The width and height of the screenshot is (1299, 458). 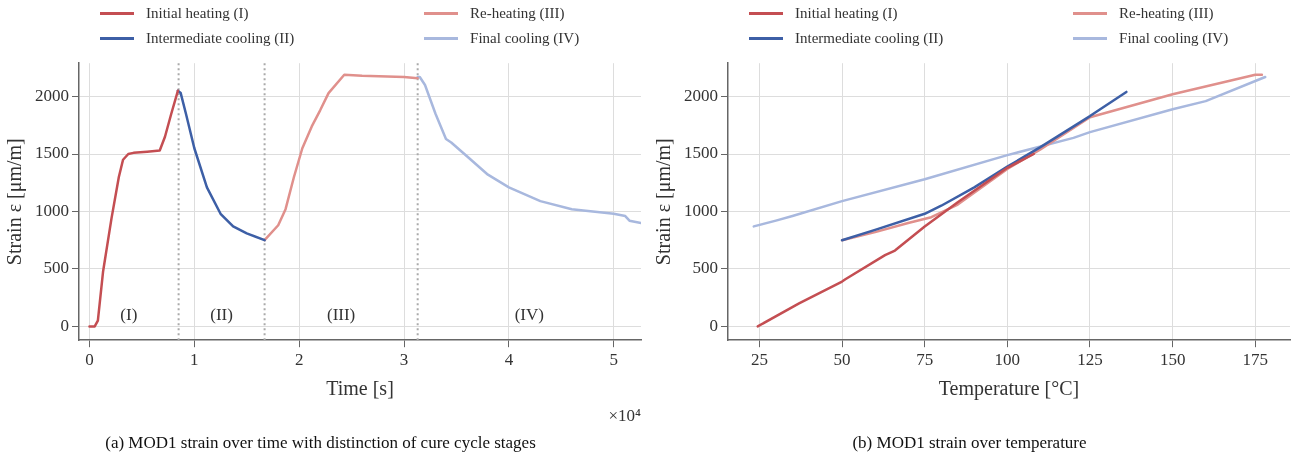 What do you see at coordinates (759, 359) in the screenshot?
I see `x-tick-label: 25` at bounding box center [759, 359].